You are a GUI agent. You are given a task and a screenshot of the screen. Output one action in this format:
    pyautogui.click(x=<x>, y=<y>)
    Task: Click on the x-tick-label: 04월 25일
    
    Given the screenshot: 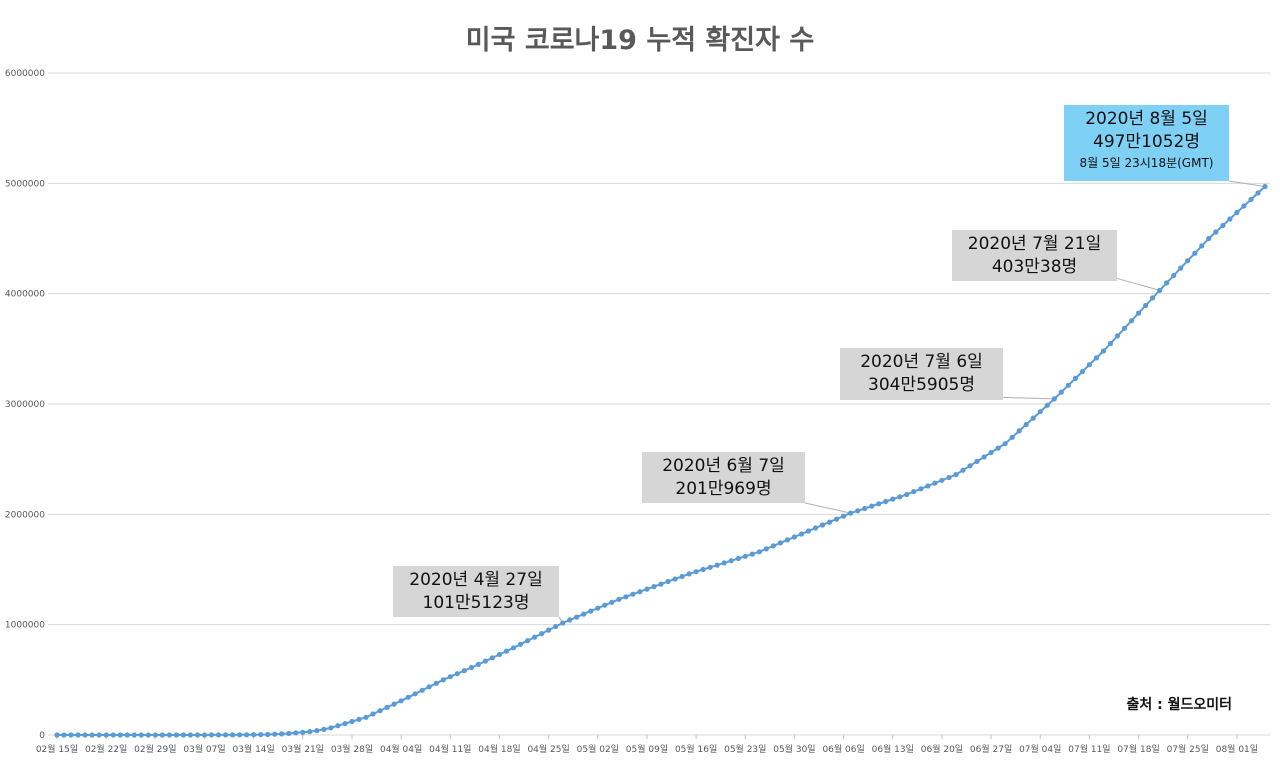 What is the action you would take?
    pyautogui.click(x=548, y=749)
    